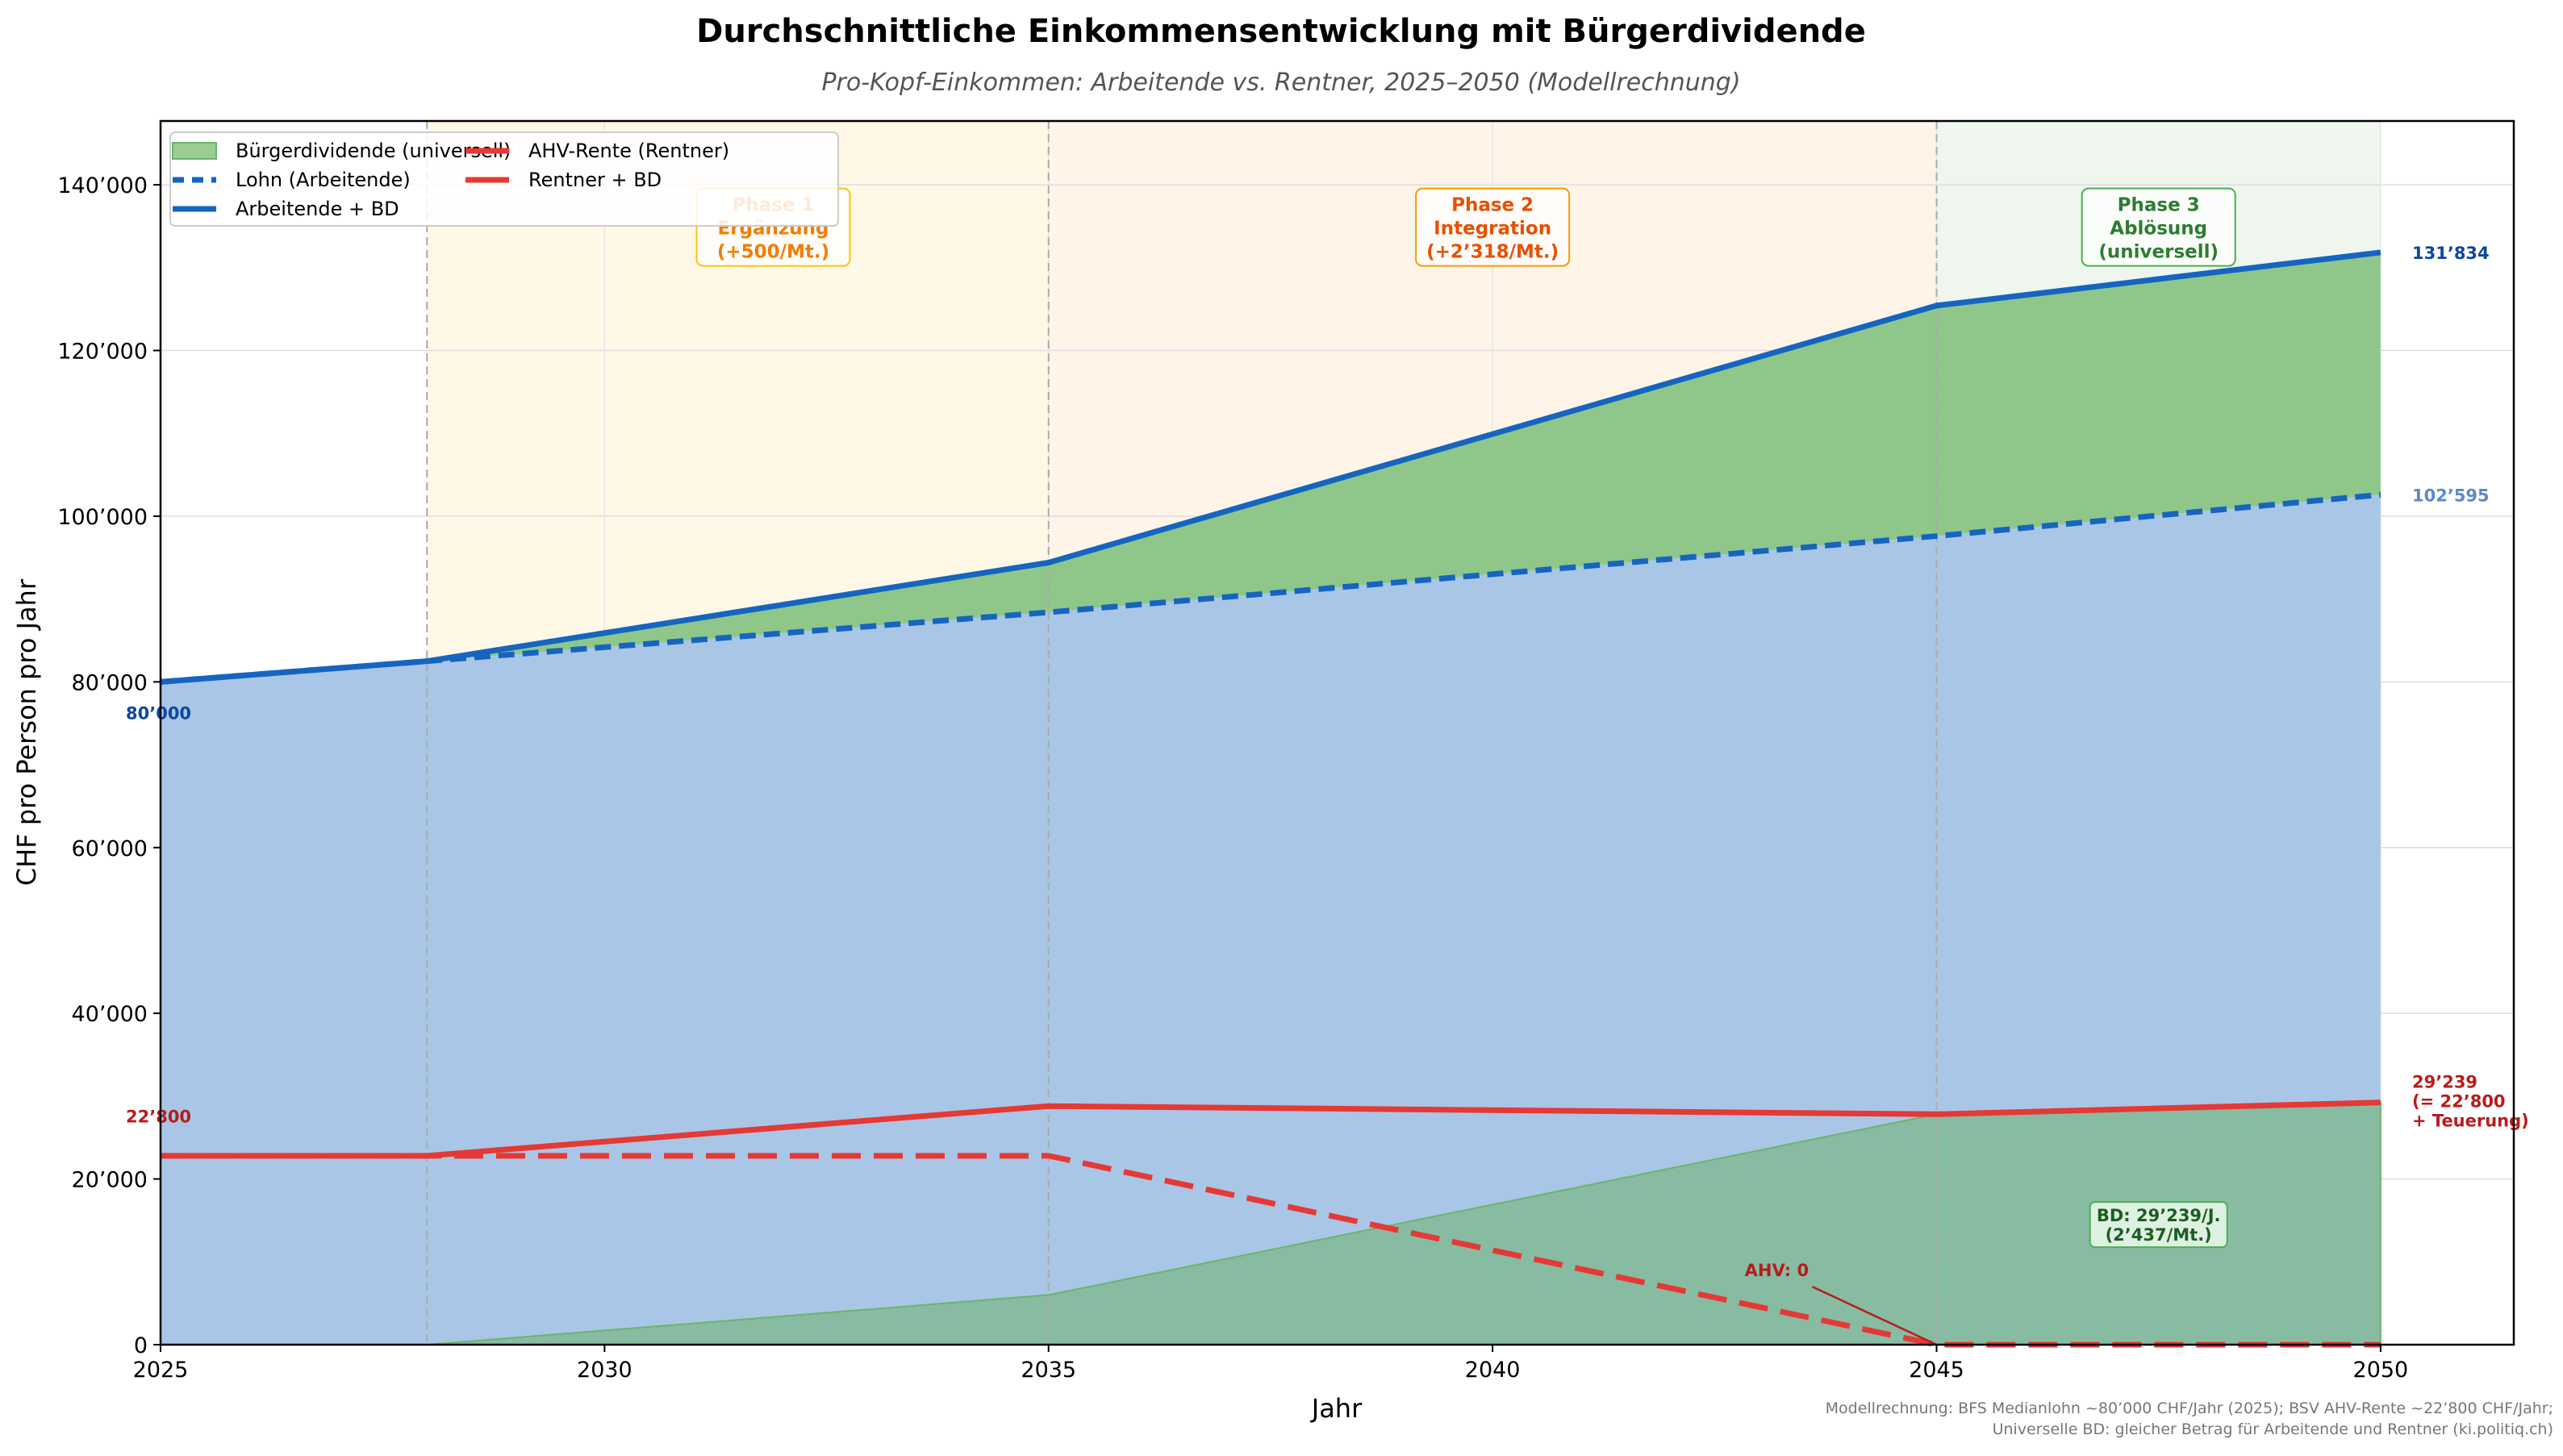 This screenshot has height=1456, width=2563. I want to click on y-tick-label: 40’000, so click(110, 1014).